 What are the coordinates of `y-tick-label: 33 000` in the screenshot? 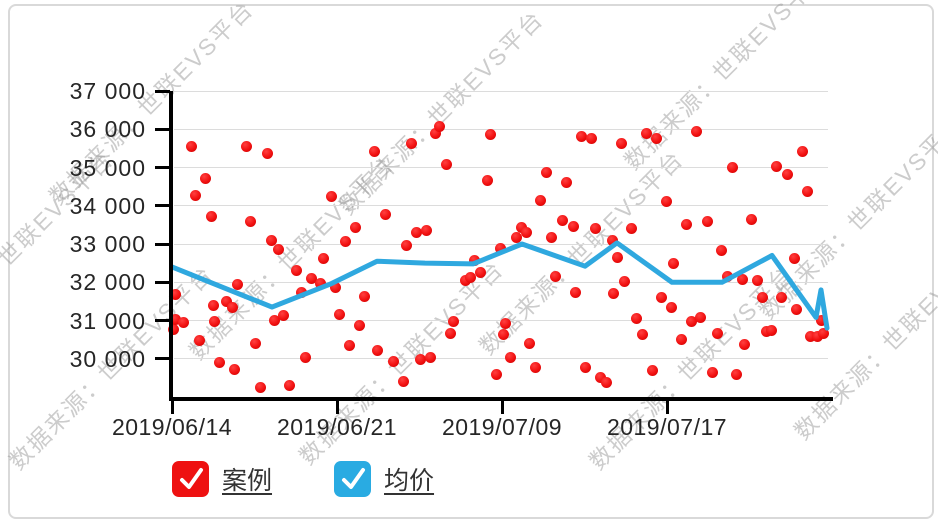 It's located at (107, 244).